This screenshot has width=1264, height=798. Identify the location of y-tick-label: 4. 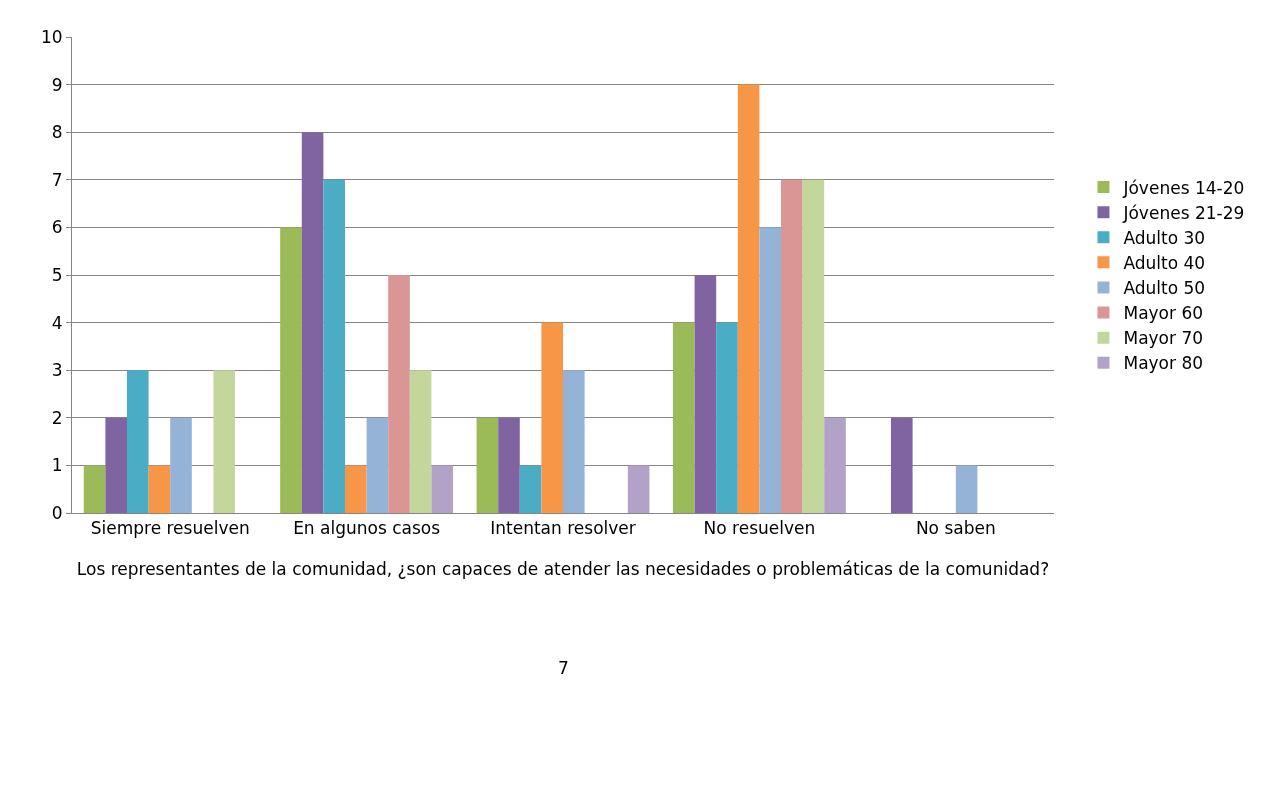
(57, 322).